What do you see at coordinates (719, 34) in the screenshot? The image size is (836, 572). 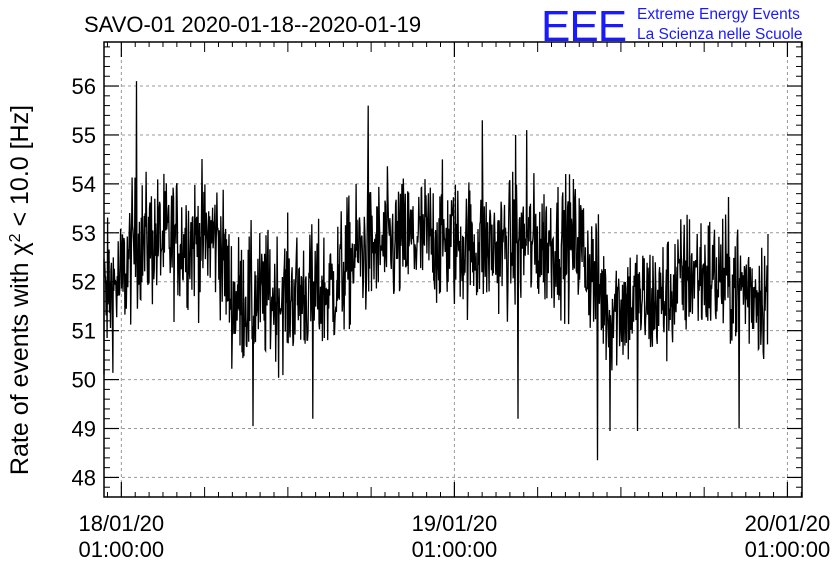 I see `logo-line-2: La Scienza nelle Scuole` at bounding box center [719, 34].